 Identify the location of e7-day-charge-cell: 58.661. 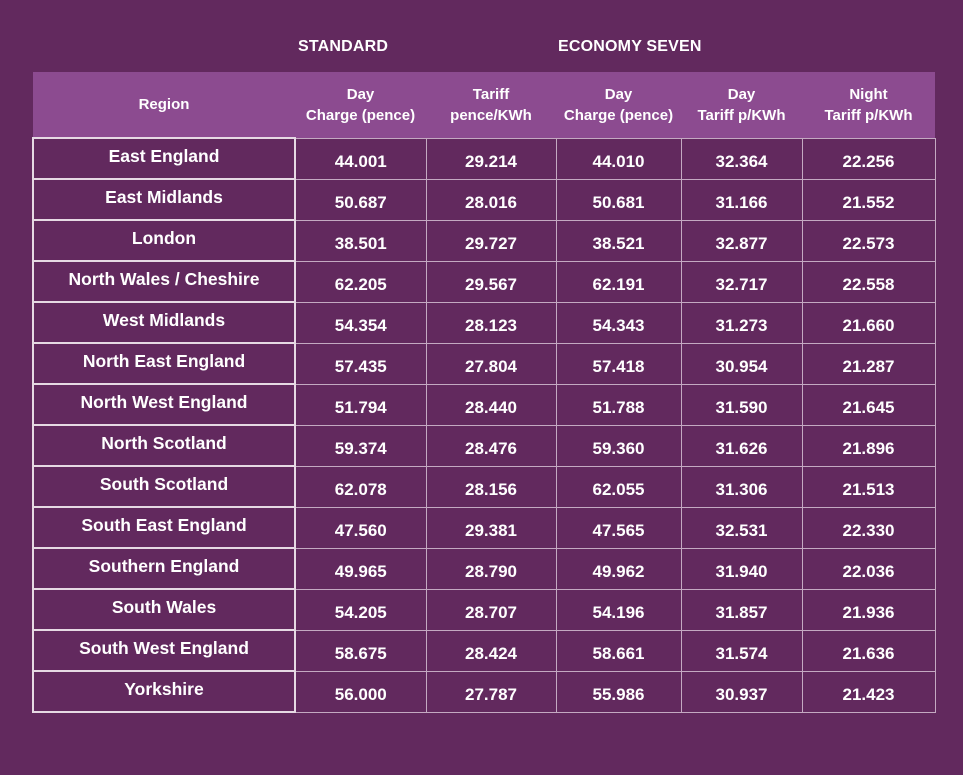
(618, 650).